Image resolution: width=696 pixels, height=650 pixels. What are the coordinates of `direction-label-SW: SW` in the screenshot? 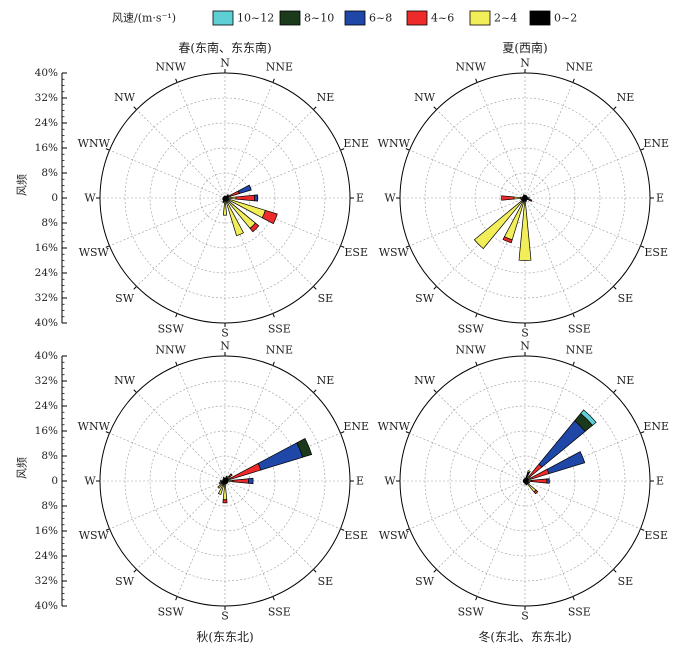 It's located at (425, 581).